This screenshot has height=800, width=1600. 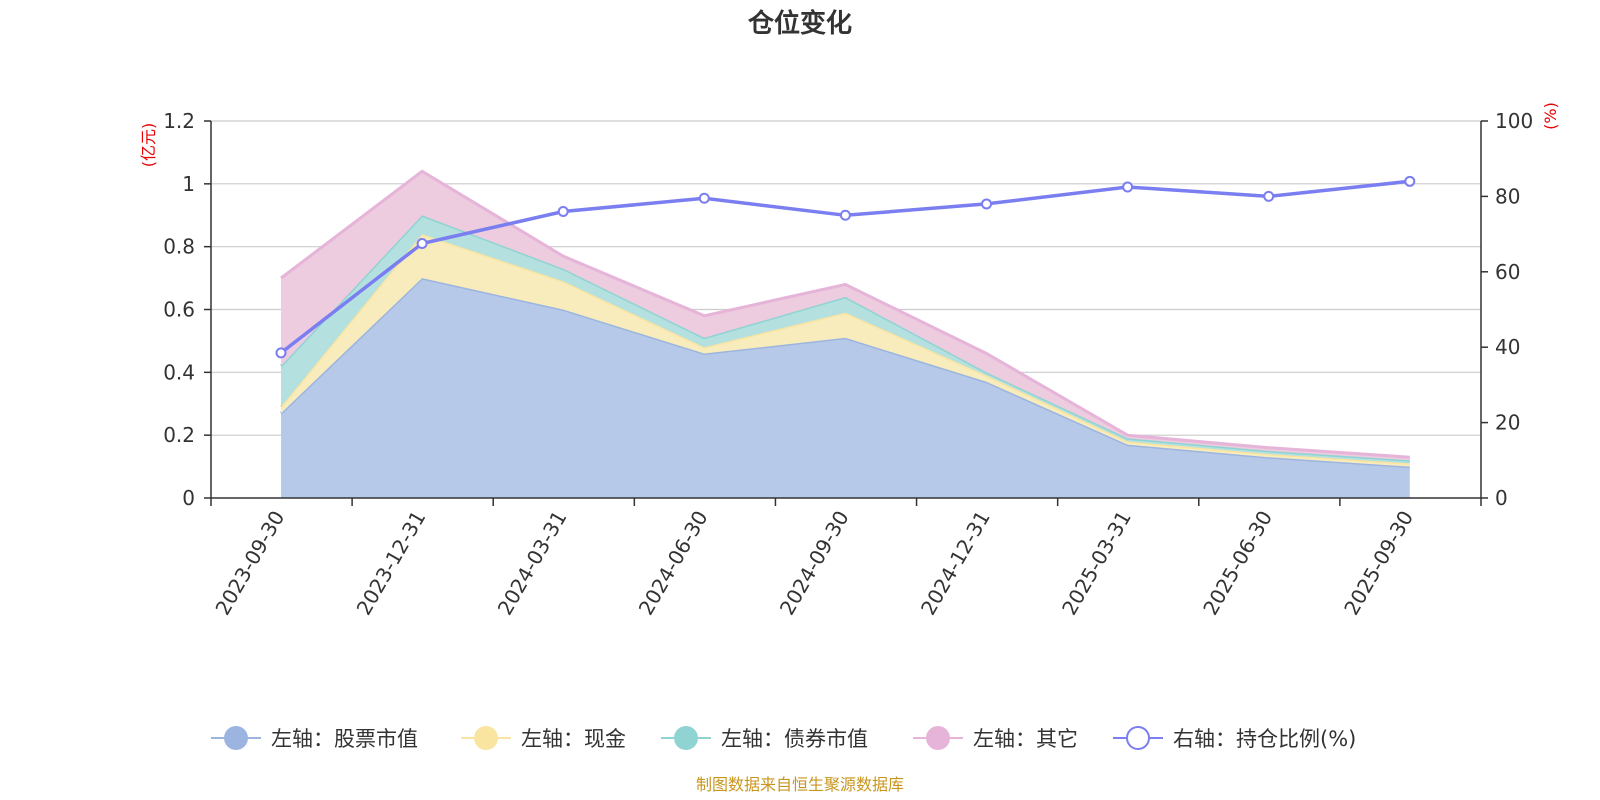 What do you see at coordinates (179, 372) in the screenshot?
I see `left-tick-label: 0.4` at bounding box center [179, 372].